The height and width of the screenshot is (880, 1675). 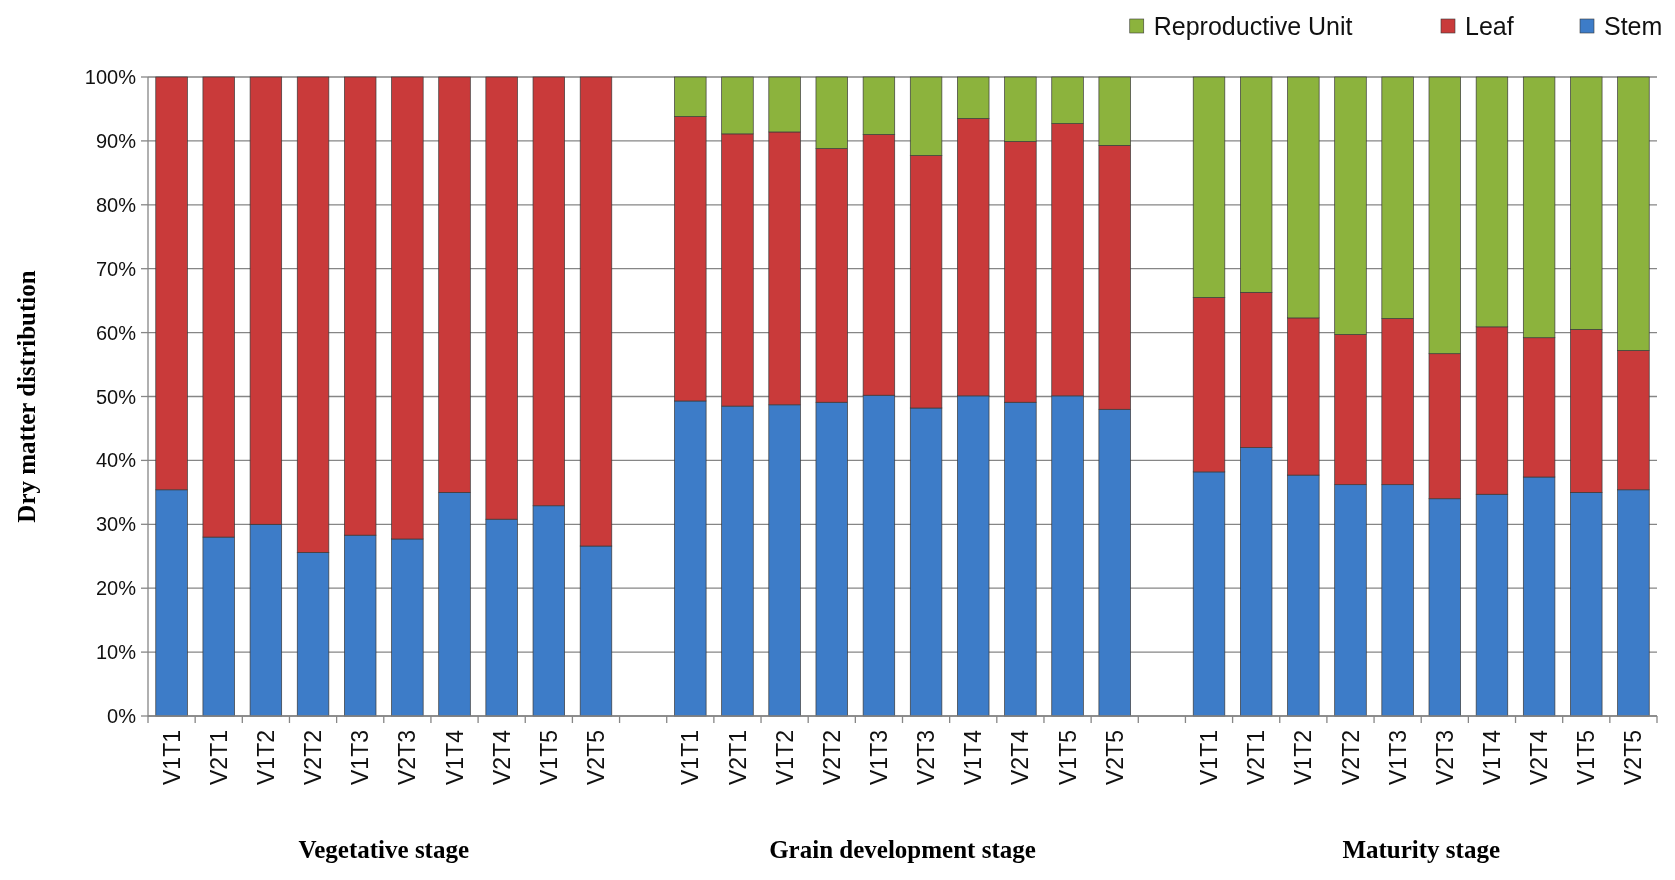 I want to click on y-tick-label: 80%, so click(x=116, y=204).